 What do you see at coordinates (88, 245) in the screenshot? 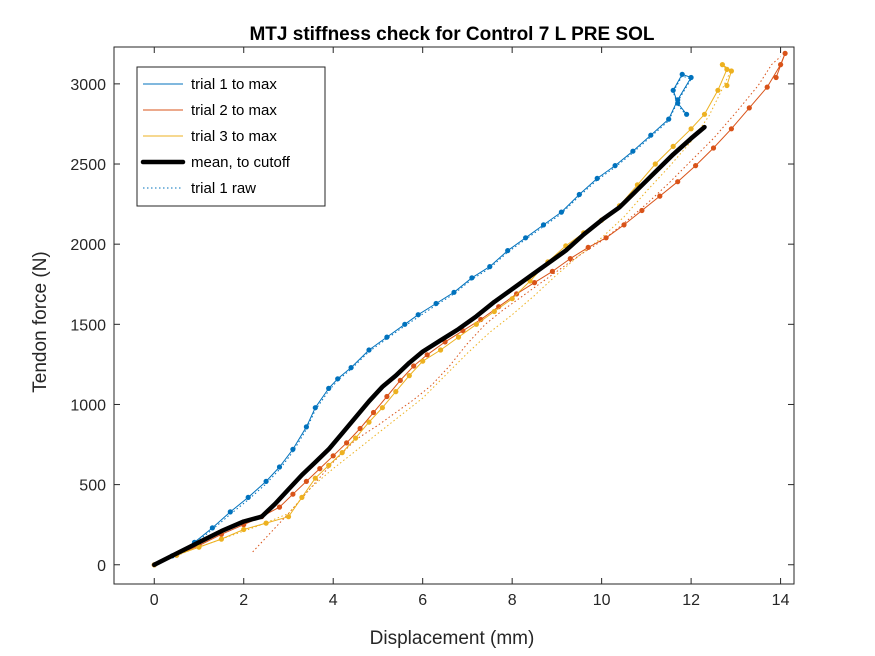
I see `y-tick-label: 2000` at bounding box center [88, 245].